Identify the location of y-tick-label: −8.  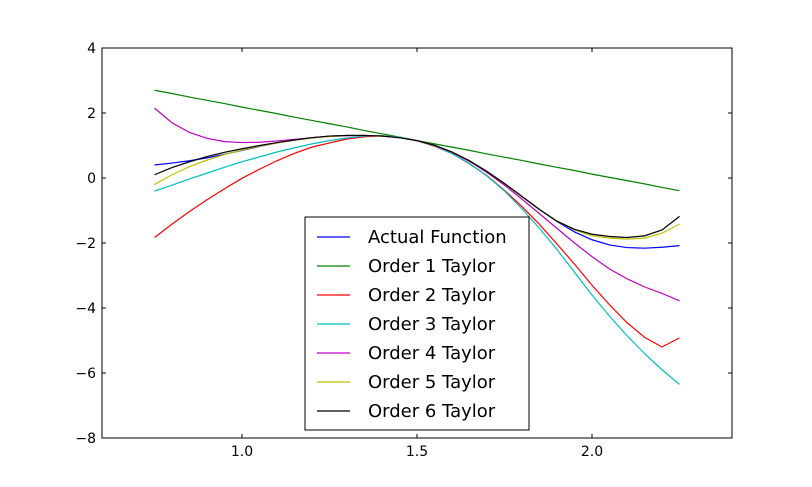
(85, 439).